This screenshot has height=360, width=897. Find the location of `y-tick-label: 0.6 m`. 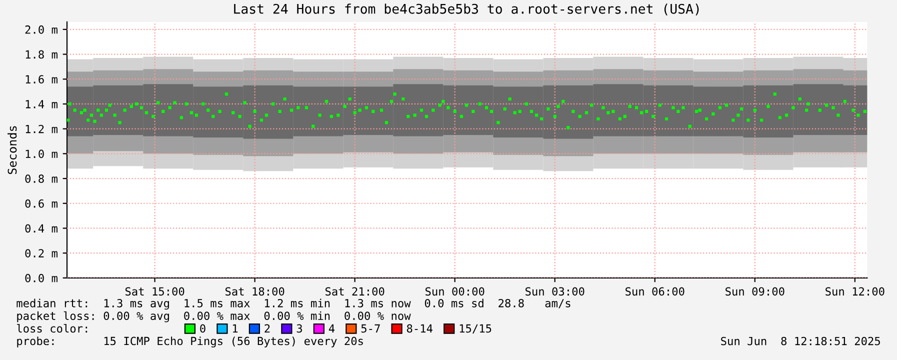

y-tick-label: 0.6 m is located at coordinates (41, 203).